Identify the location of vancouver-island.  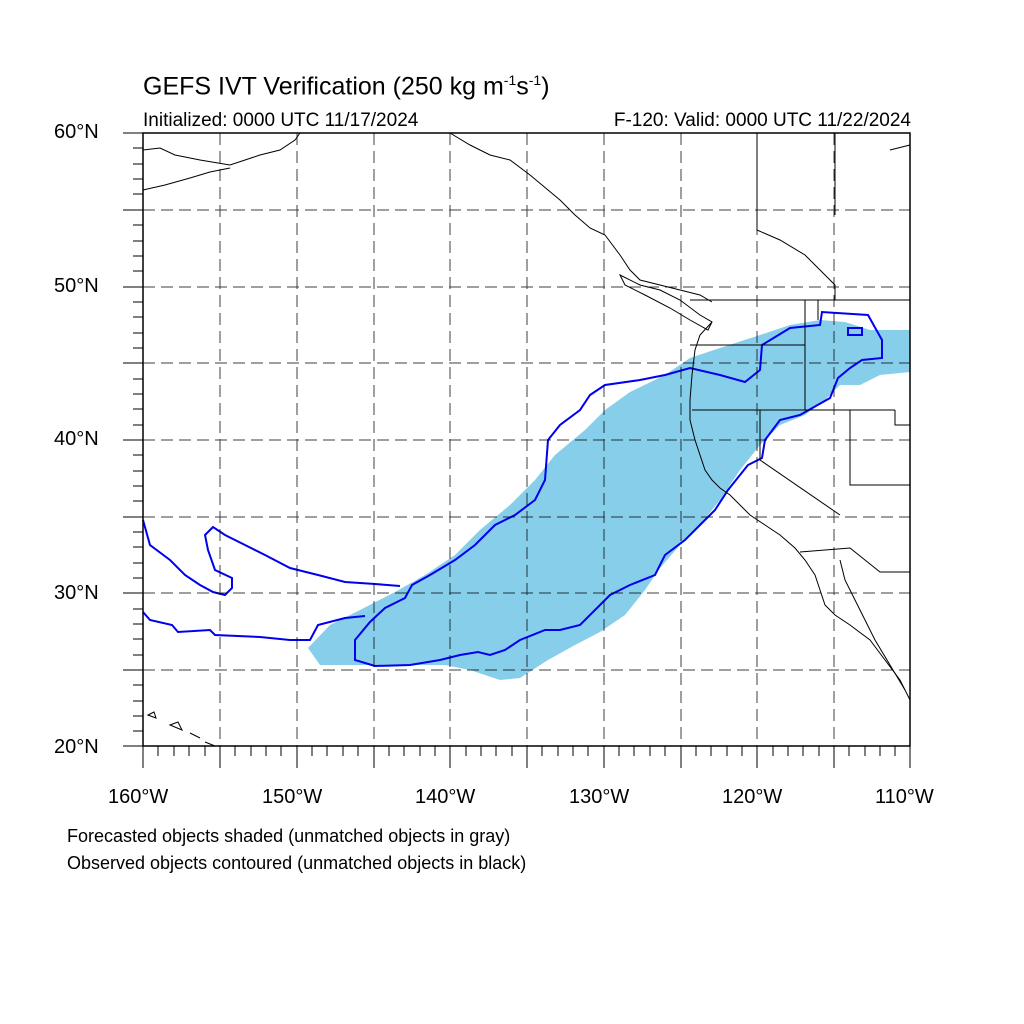
(665, 302).